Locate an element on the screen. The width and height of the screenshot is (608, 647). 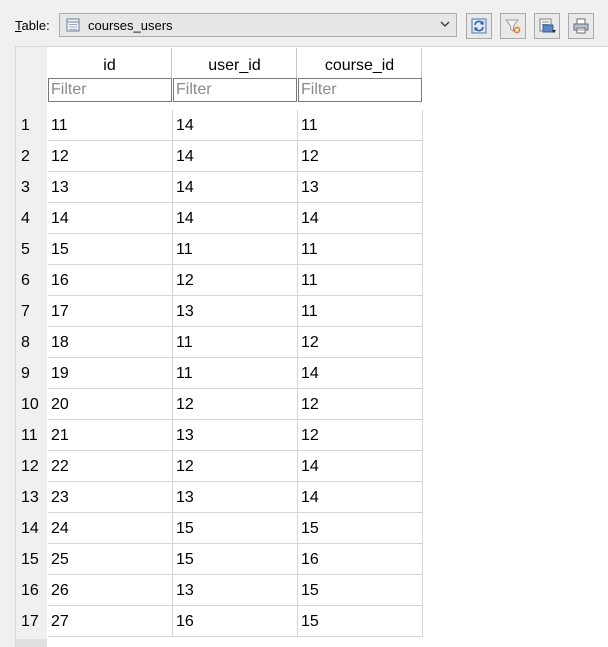
cell-id: 24 is located at coordinates (110, 528).